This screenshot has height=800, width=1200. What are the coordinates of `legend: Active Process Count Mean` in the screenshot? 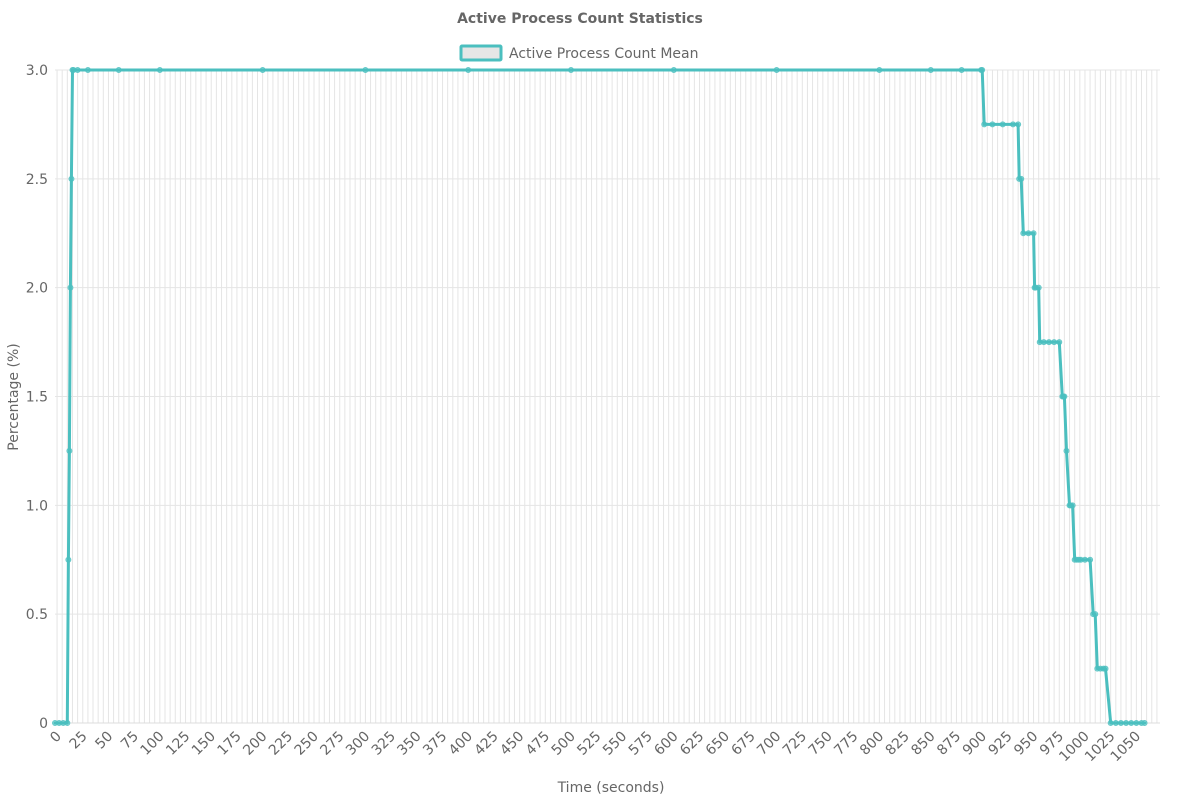 It's located at (579, 53).